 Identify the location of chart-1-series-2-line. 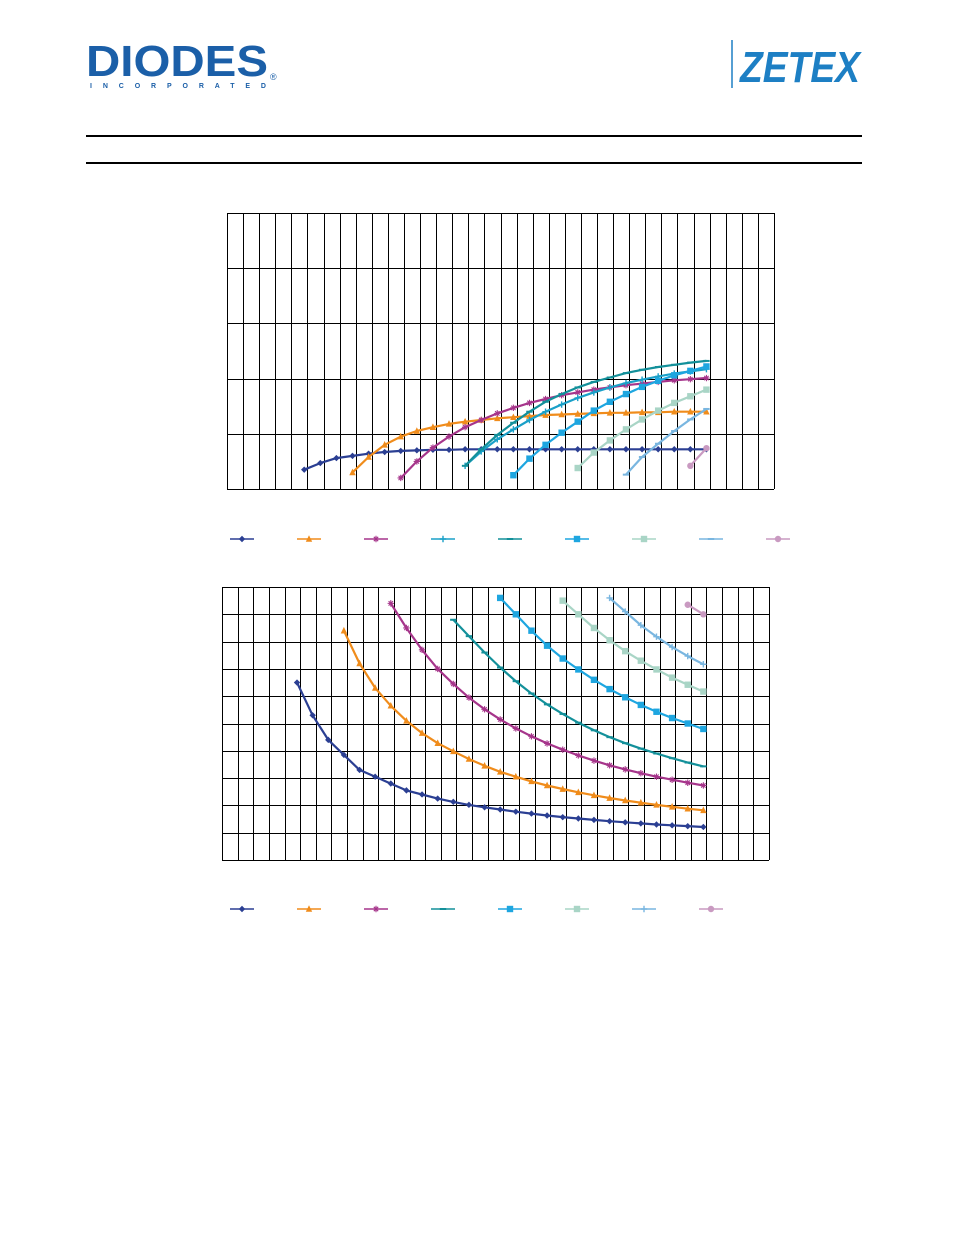
(546, 694).